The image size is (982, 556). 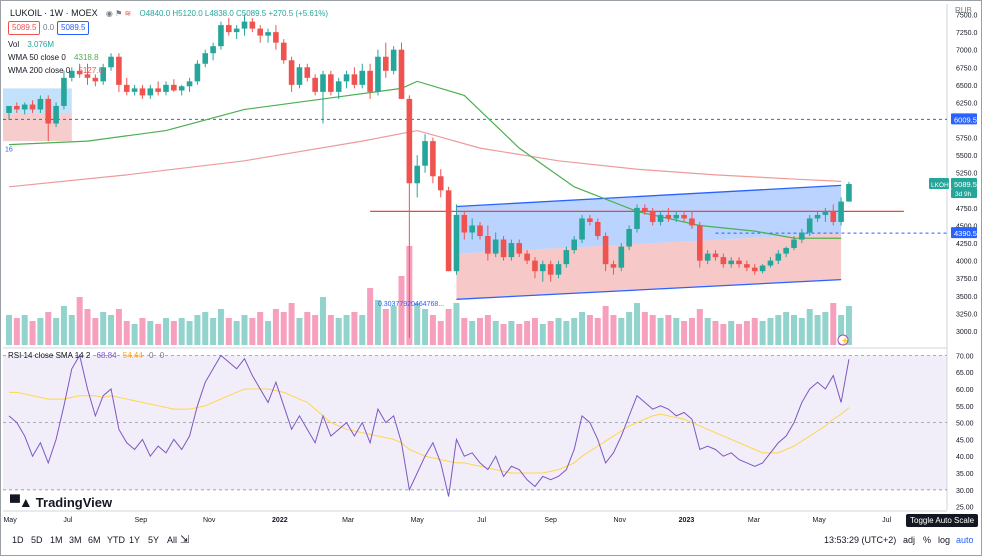 I want to click on range-button-5y: 5Y, so click(x=154, y=540).